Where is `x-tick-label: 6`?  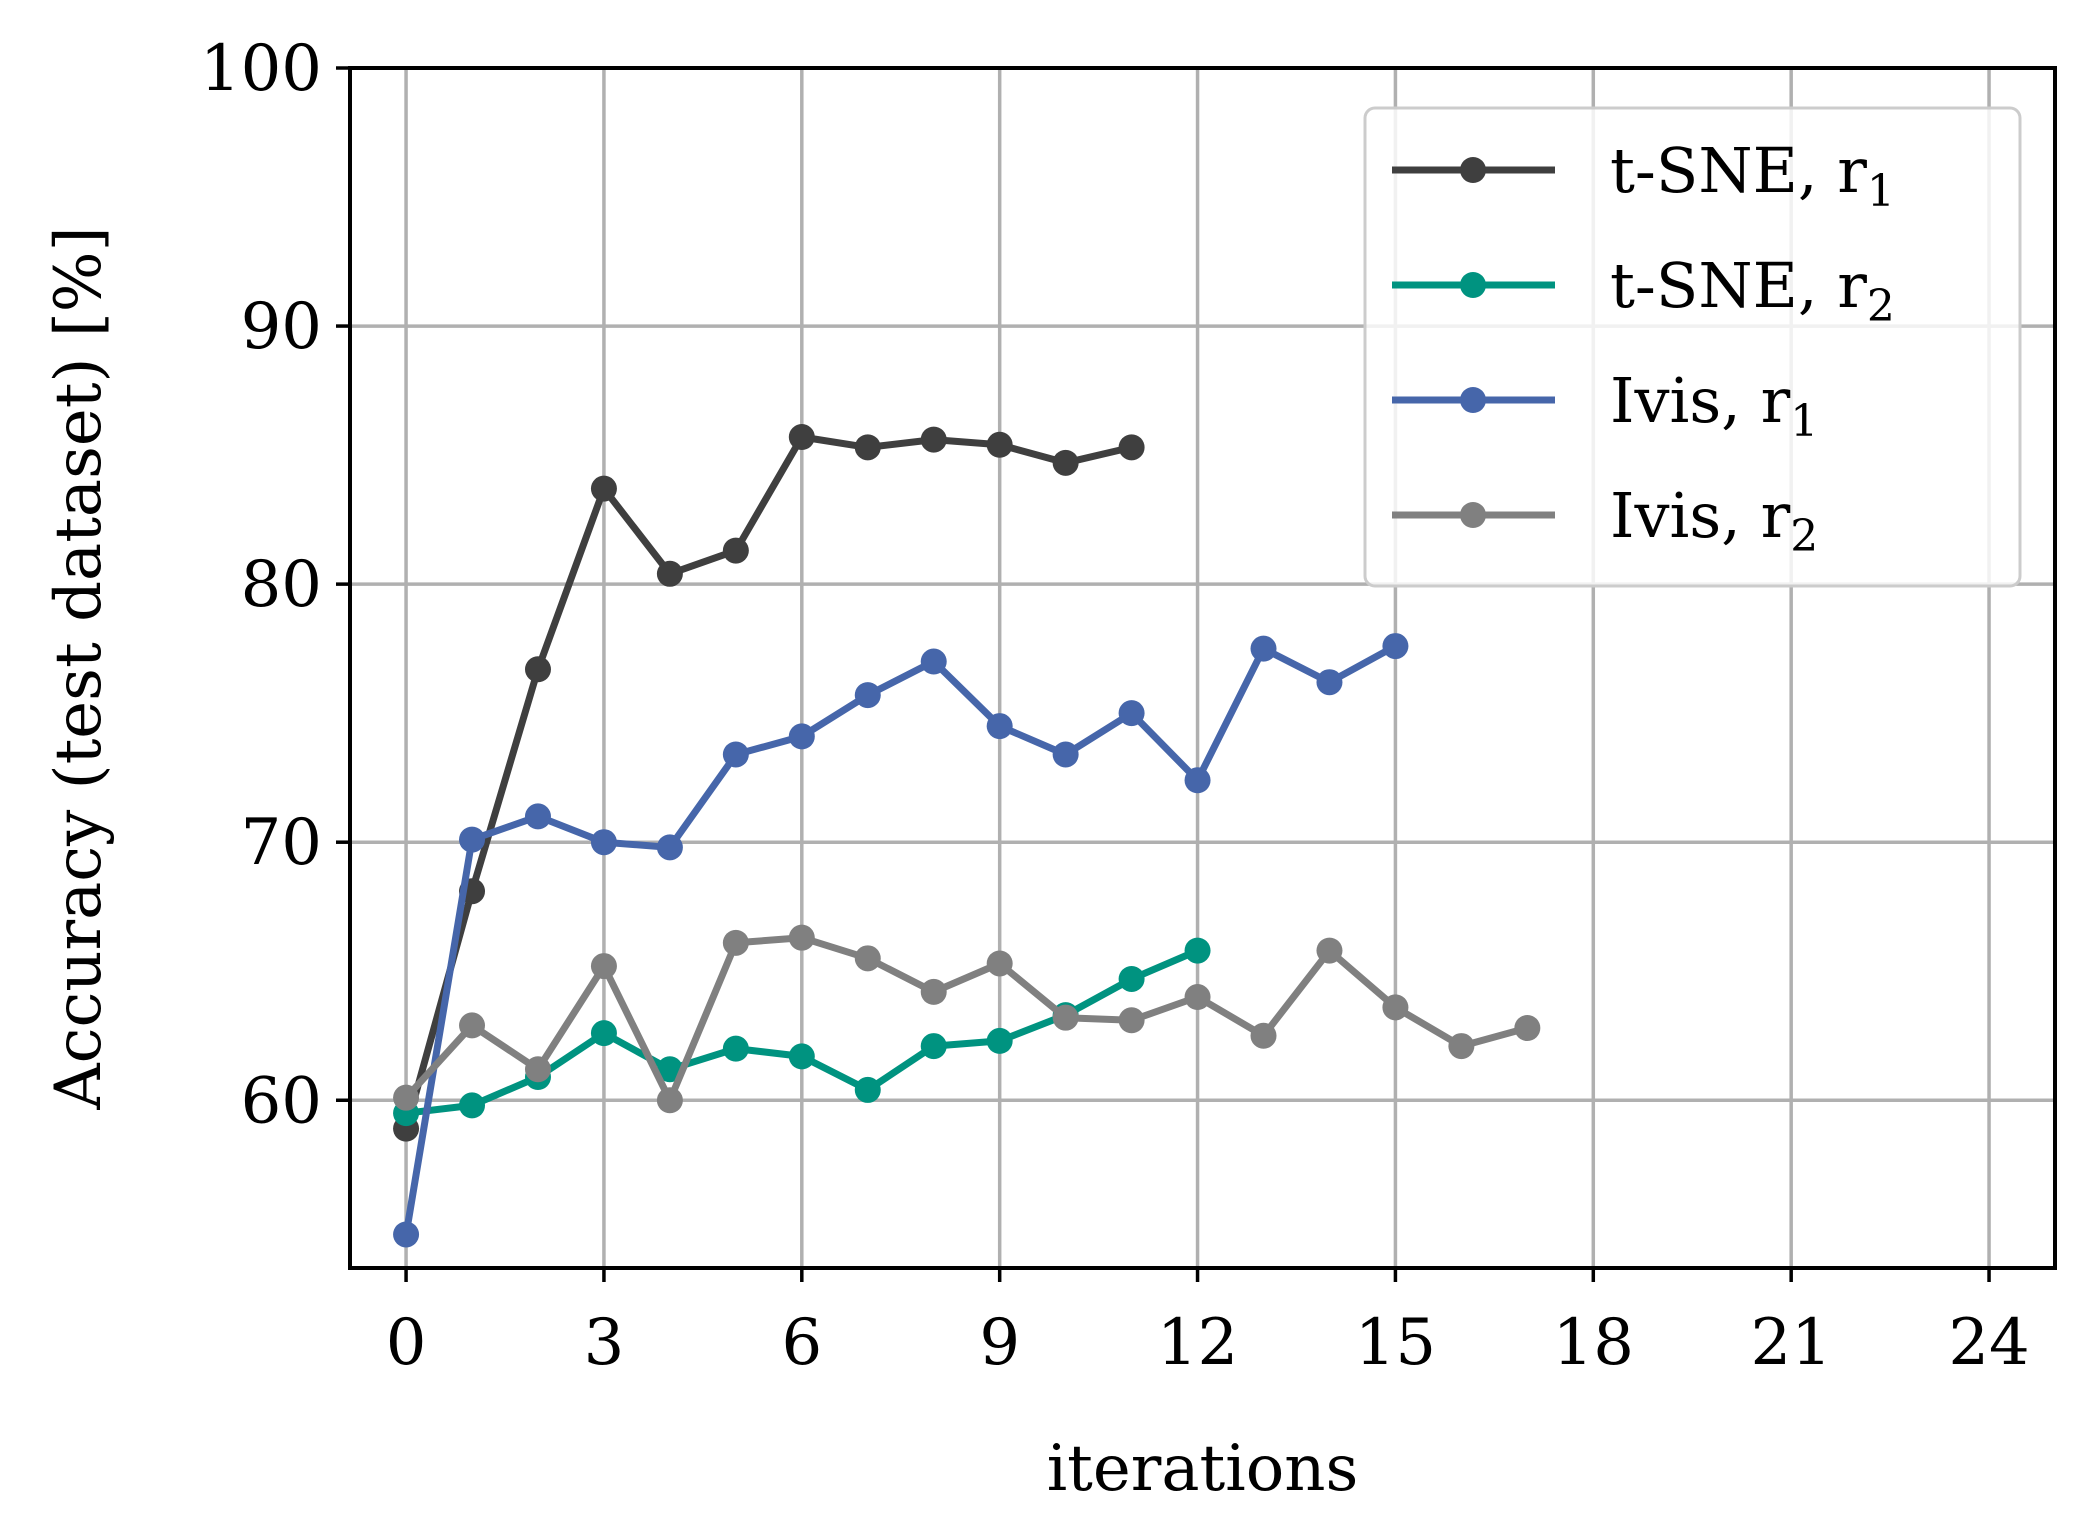
x-tick-label: 6 is located at coordinates (801, 1343).